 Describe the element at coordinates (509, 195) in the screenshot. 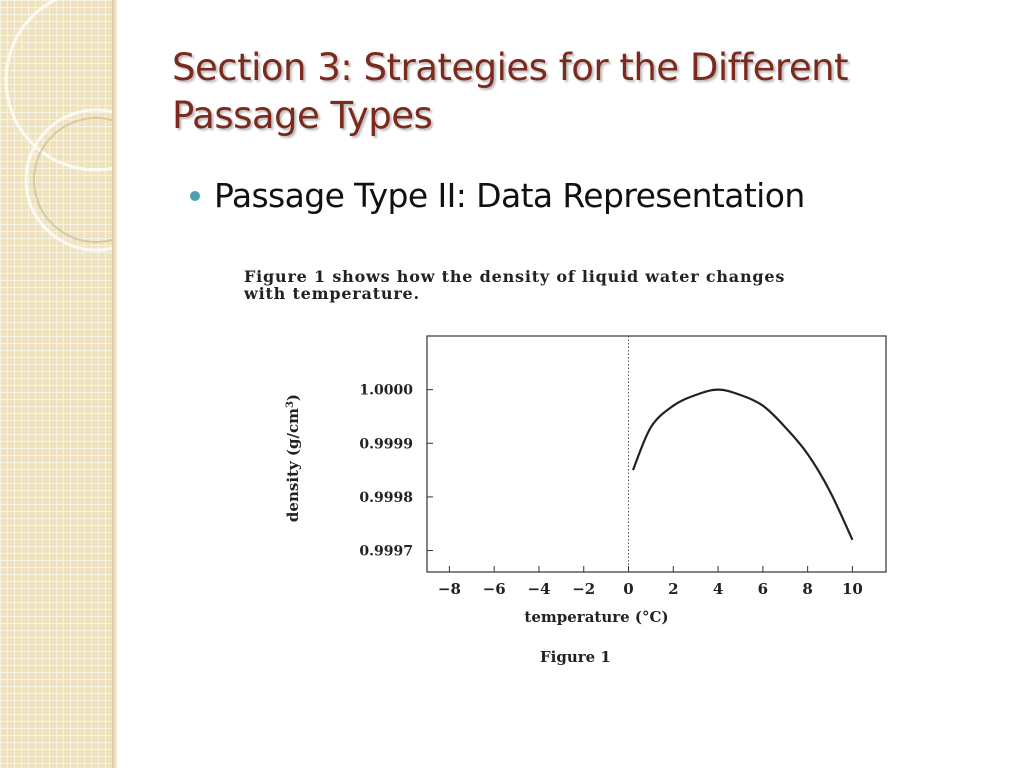

I see `bullet-text: Passage Type II: Data Representation` at that location.